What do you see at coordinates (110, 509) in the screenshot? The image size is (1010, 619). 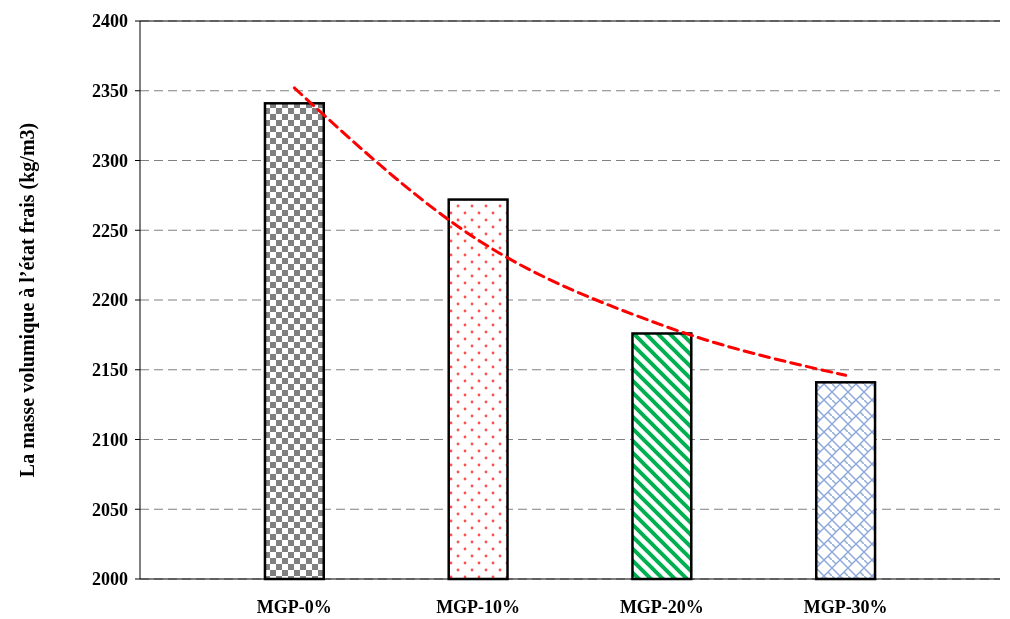 I see `y-tick-label: 2050` at bounding box center [110, 509].